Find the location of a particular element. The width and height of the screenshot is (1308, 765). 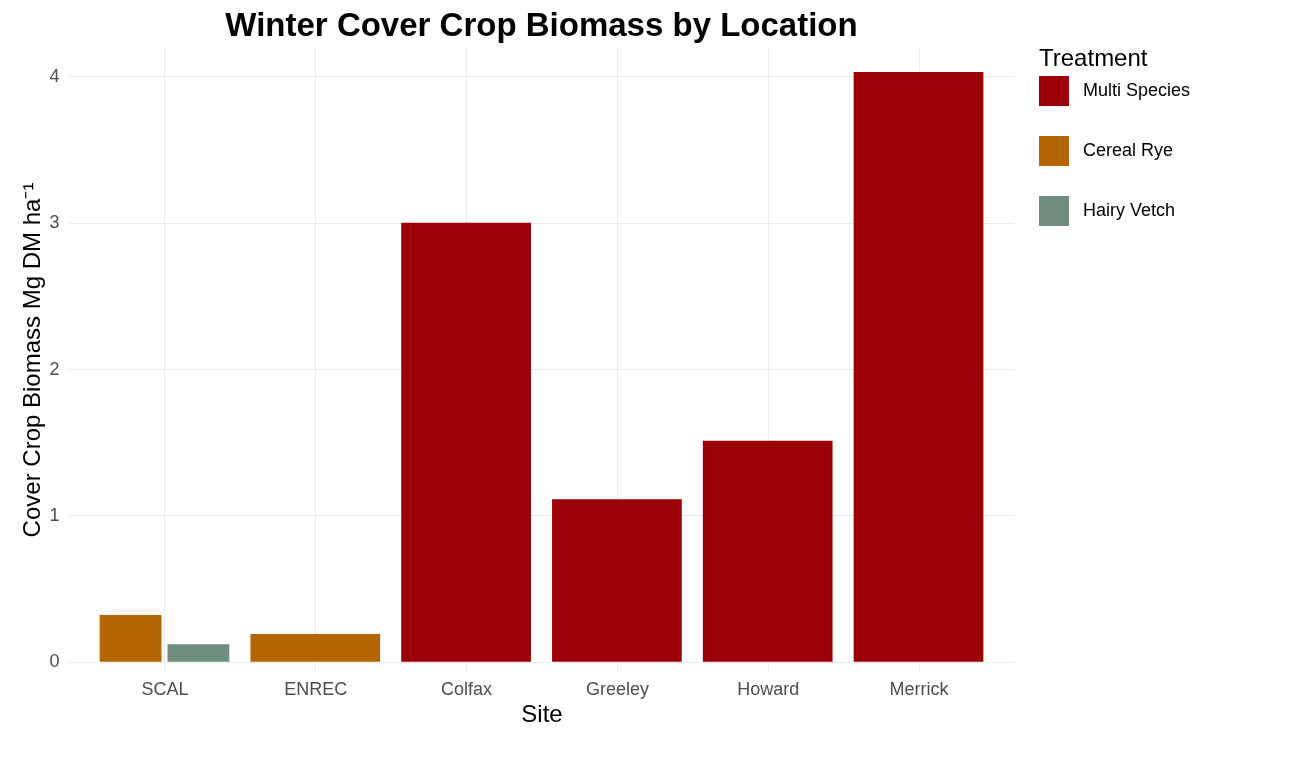

legend-label: Hairy Vetch is located at coordinates (1129, 210).